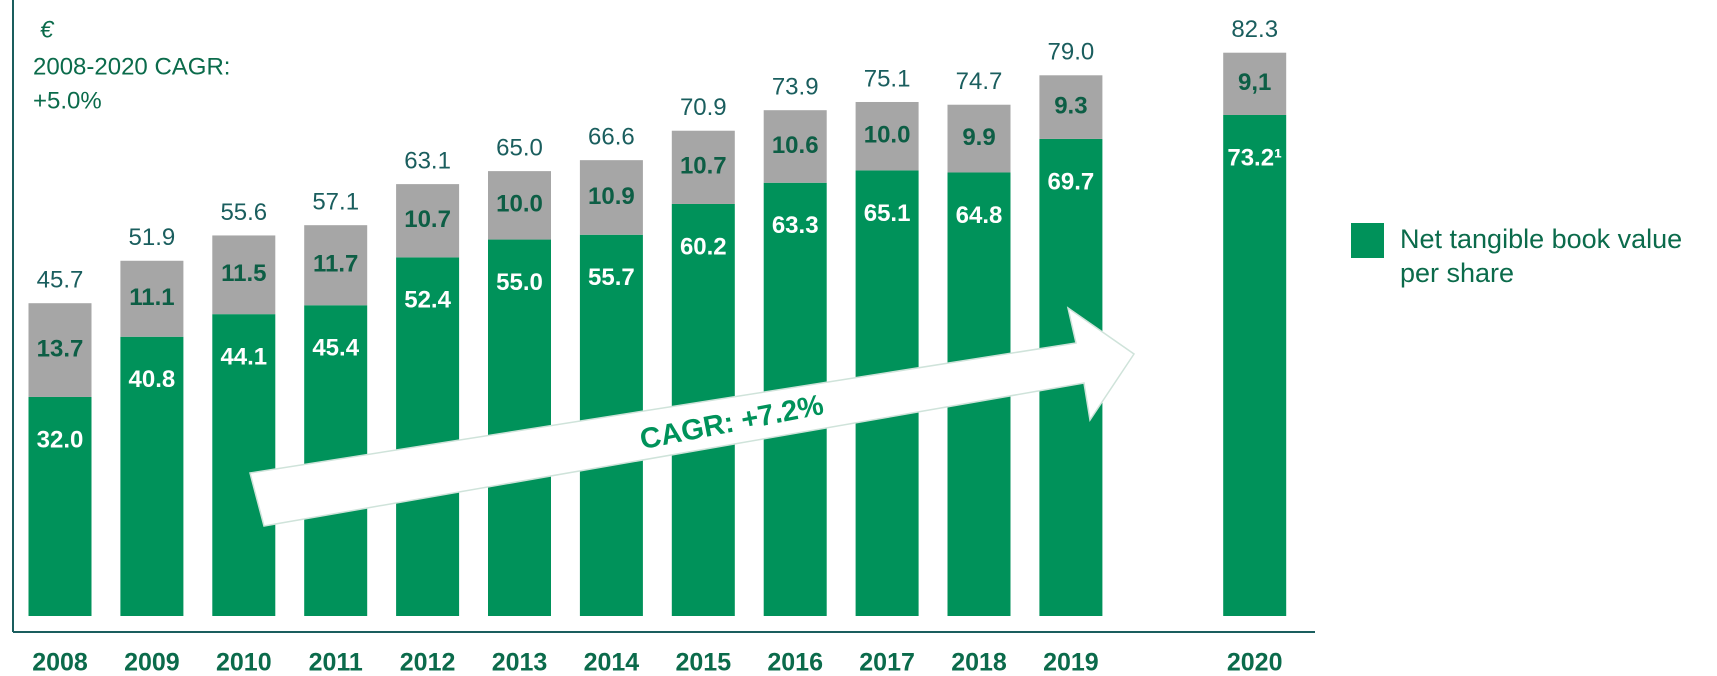 This screenshot has height=676, width=1717. I want to click on cagr-note: +5.0%, so click(67, 100).